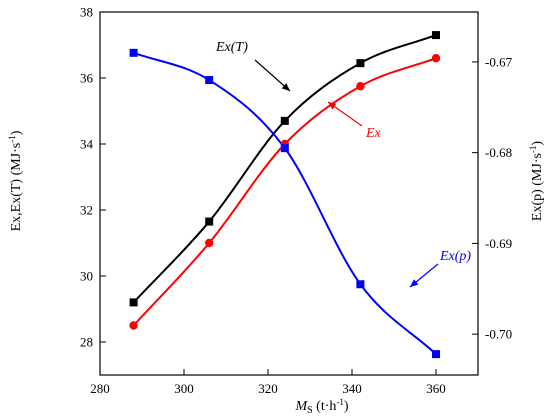 Image resolution: width=550 pixels, height=419 pixels. I want to click on y-right-tick-label: -0.70, so click(498, 334).